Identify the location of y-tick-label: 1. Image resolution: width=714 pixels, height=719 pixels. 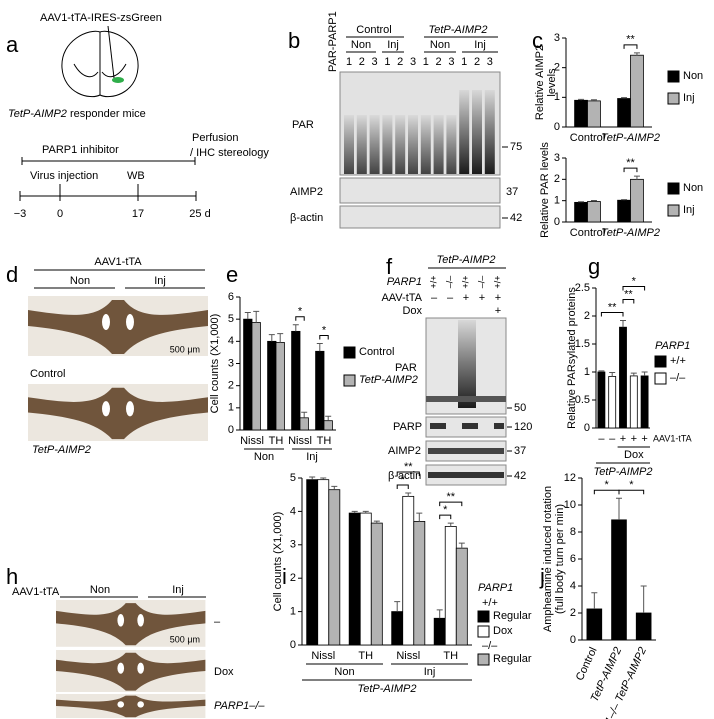
(293, 612).